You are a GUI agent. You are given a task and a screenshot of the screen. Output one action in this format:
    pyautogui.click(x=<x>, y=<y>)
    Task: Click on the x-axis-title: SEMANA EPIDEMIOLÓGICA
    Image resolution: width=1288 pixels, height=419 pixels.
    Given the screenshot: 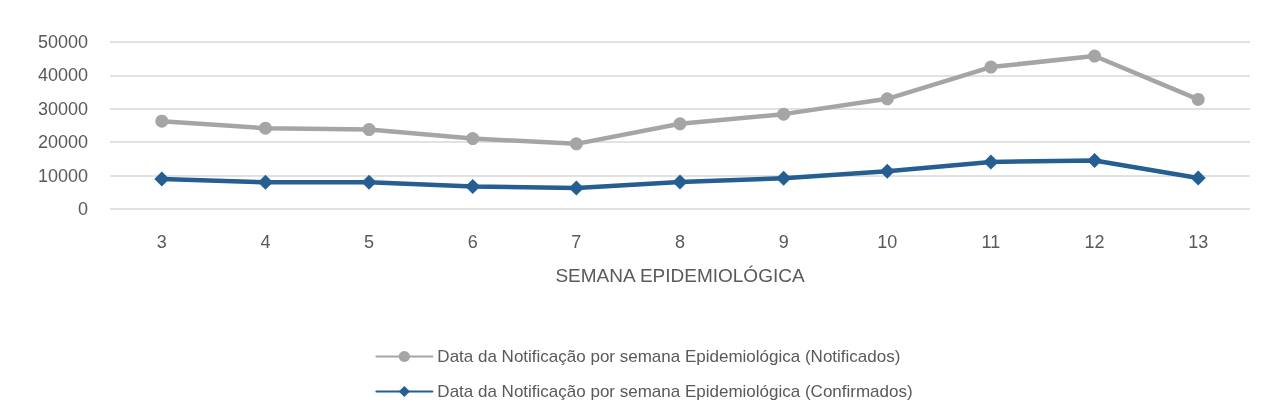 What is the action you would take?
    pyautogui.click(x=680, y=275)
    